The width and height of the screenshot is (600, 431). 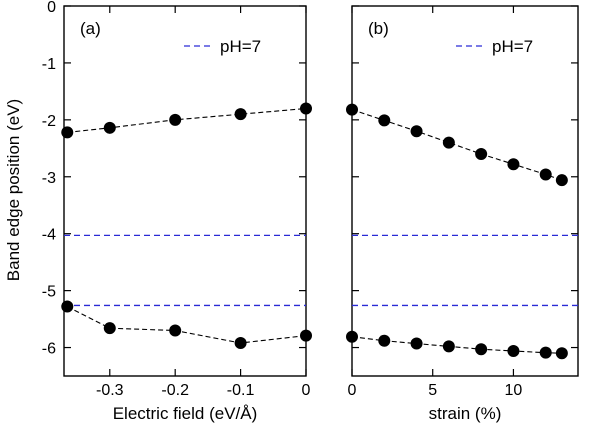 What do you see at coordinates (49, 292) in the screenshot?
I see `y-tick-label: -5` at bounding box center [49, 292].